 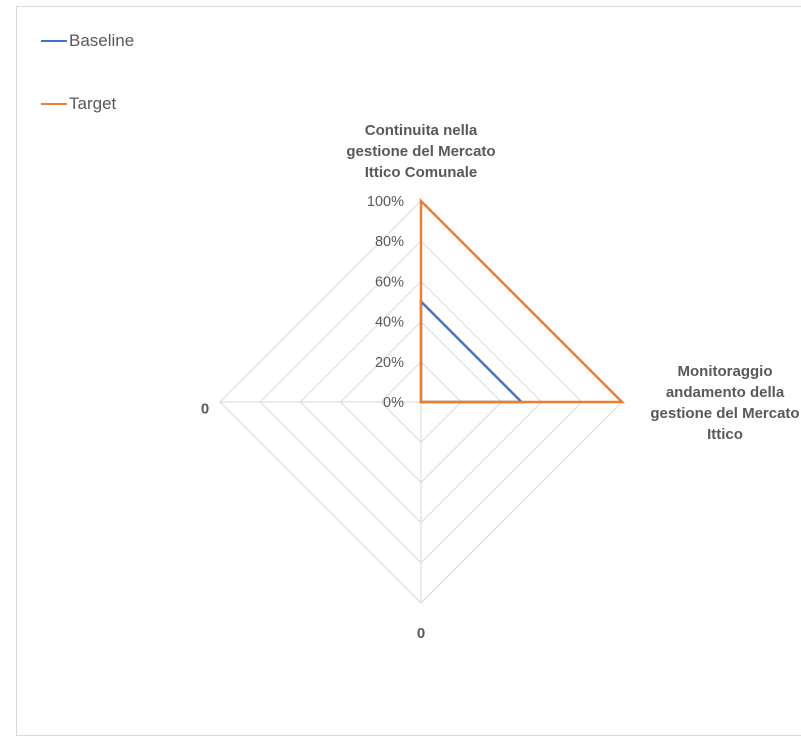 What do you see at coordinates (389, 282) in the screenshot?
I see `tick-label: 60%` at bounding box center [389, 282].